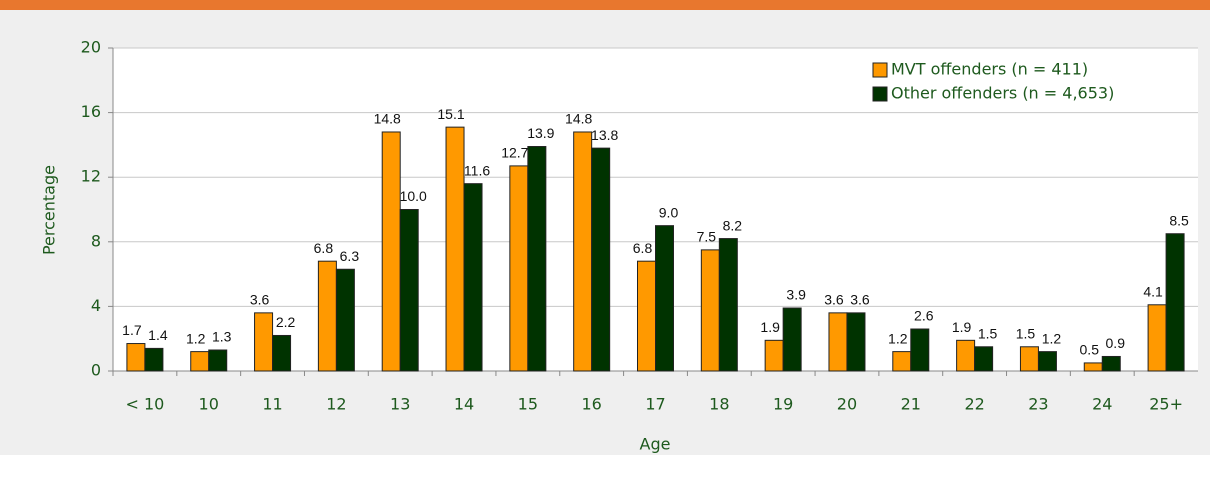  What do you see at coordinates (413, 196) in the screenshot?
I see `data-label: 10.0` at bounding box center [413, 196].